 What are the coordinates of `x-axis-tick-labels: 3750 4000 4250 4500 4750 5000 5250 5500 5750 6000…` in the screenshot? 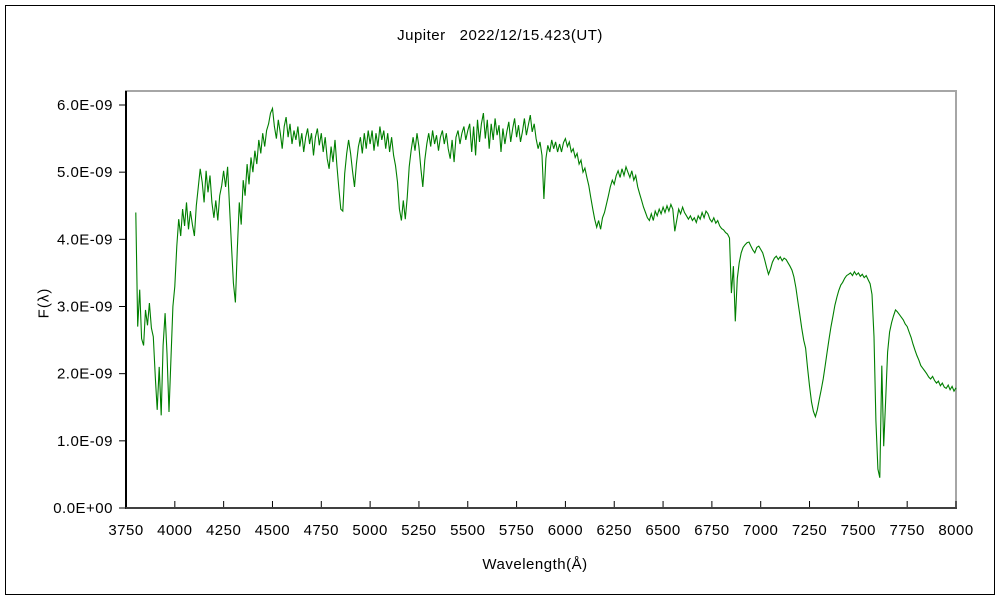 It's located at (540, 530).